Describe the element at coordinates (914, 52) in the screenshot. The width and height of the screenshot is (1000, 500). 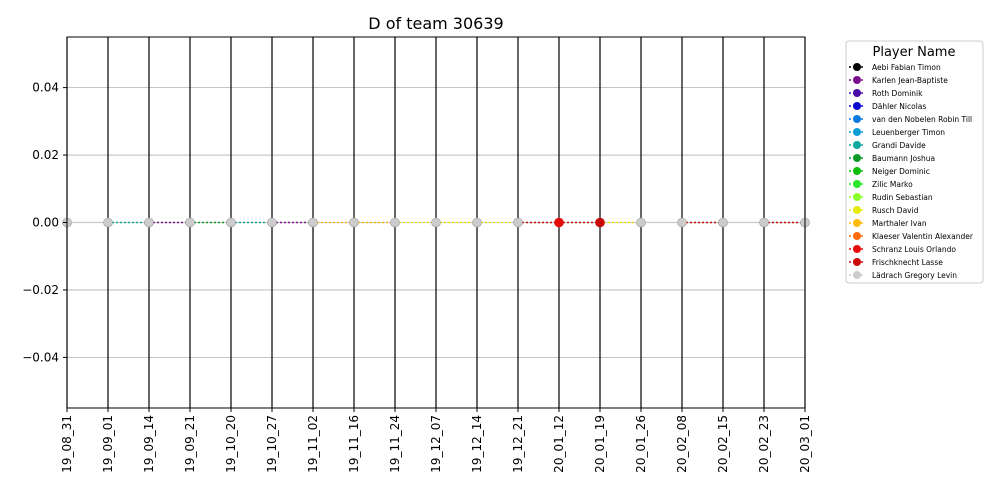
I see `legend-title: Player Name` at that location.